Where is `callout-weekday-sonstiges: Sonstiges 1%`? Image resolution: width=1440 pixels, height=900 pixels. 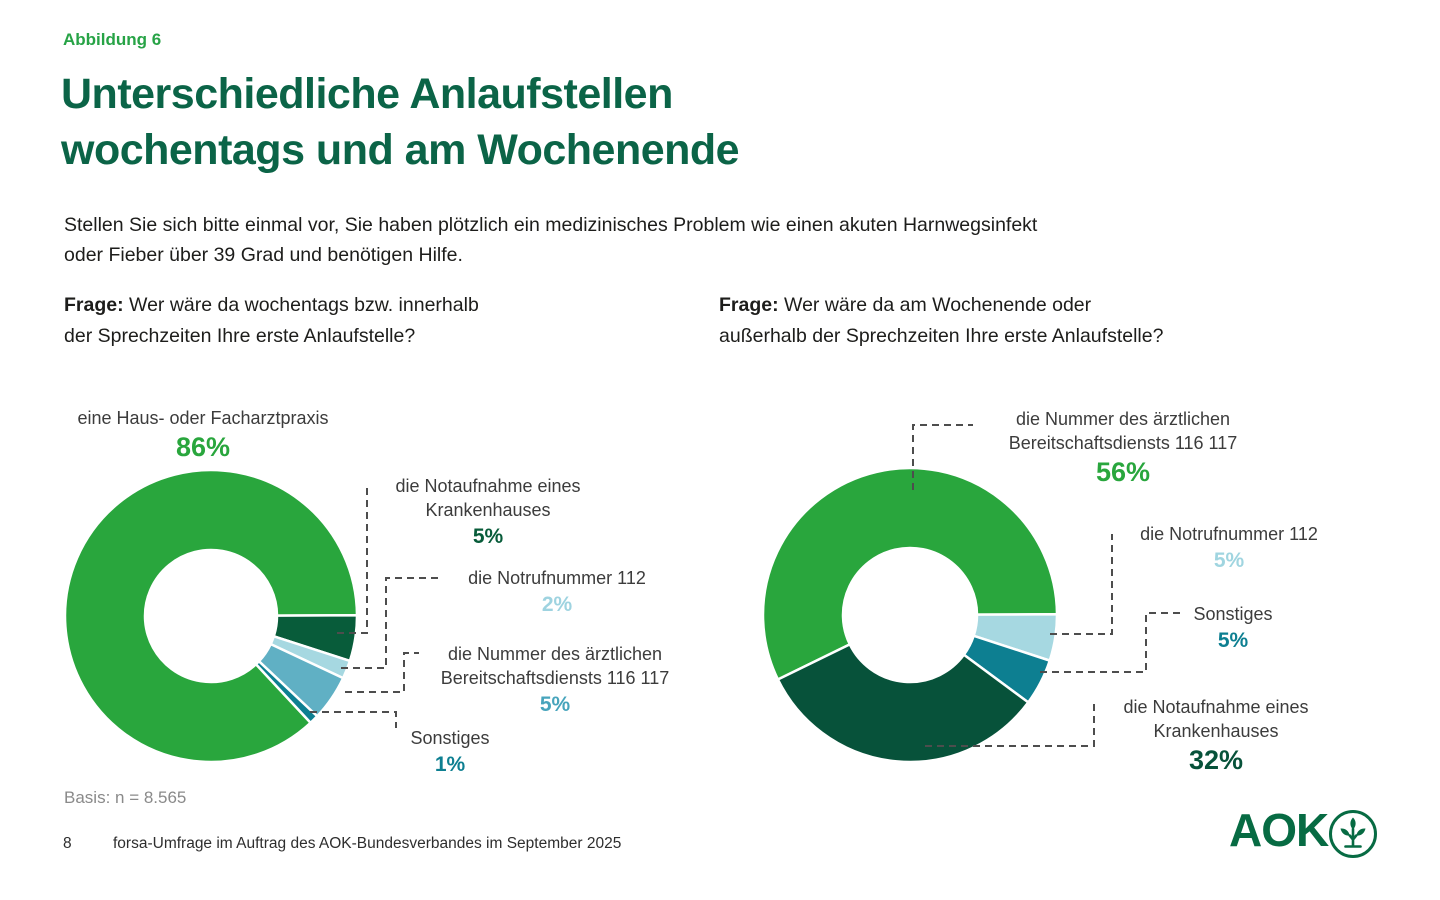
callout-weekday-sonstiges: Sonstiges 1% is located at coordinates (450, 751).